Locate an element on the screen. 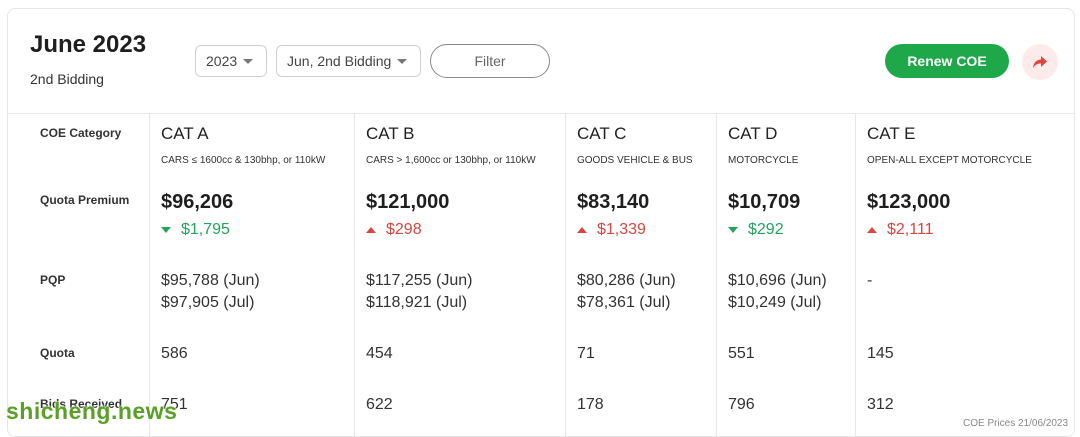  quota-premium-value: $10,709 is located at coordinates (764, 202).